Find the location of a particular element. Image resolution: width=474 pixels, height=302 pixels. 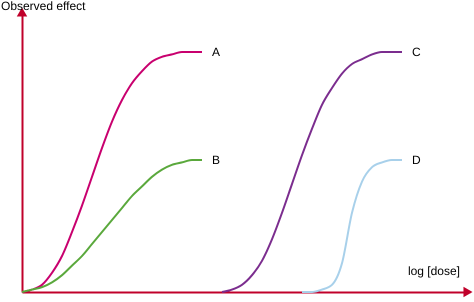

series-label: C is located at coordinates (416, 52).